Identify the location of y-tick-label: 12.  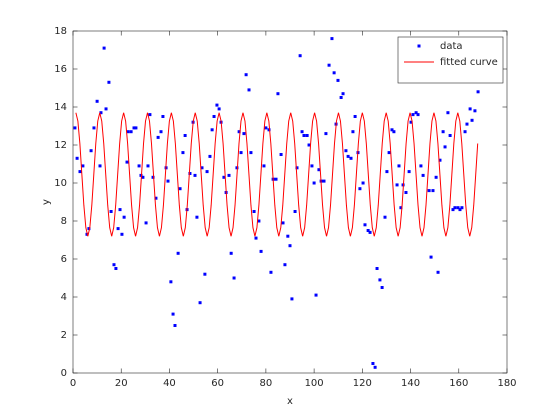
(60, 145).